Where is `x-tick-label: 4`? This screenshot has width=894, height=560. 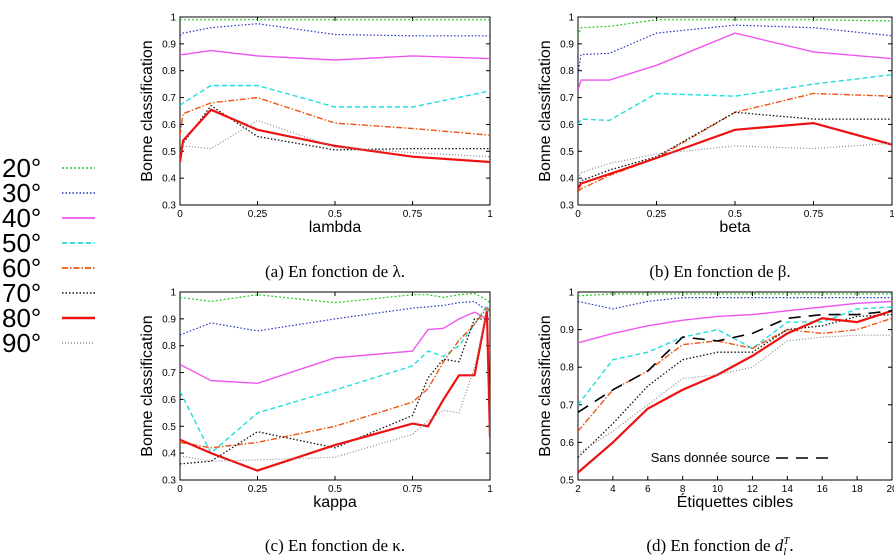 x-tick-label: 4 is located at coordinates (613, 489).